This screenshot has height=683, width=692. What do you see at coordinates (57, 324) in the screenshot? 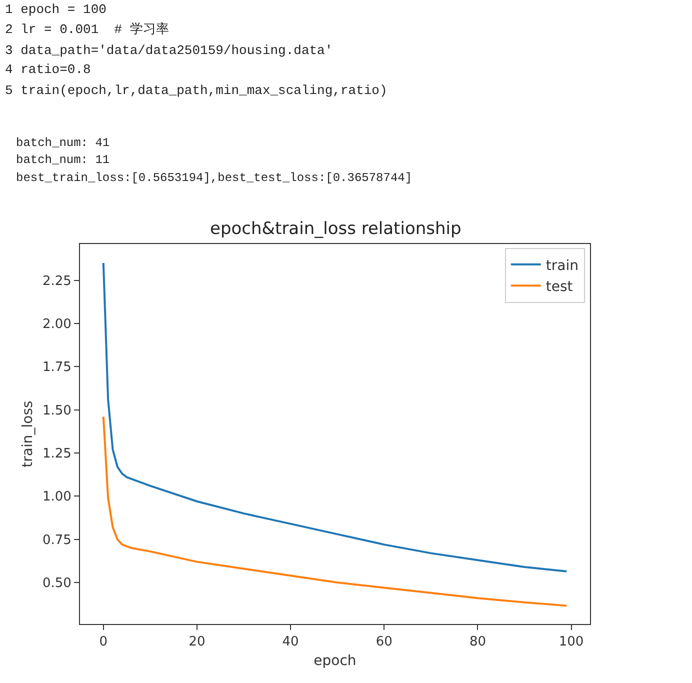
I see `y-tick-label: 2.00` at bounding box center [57, 324].